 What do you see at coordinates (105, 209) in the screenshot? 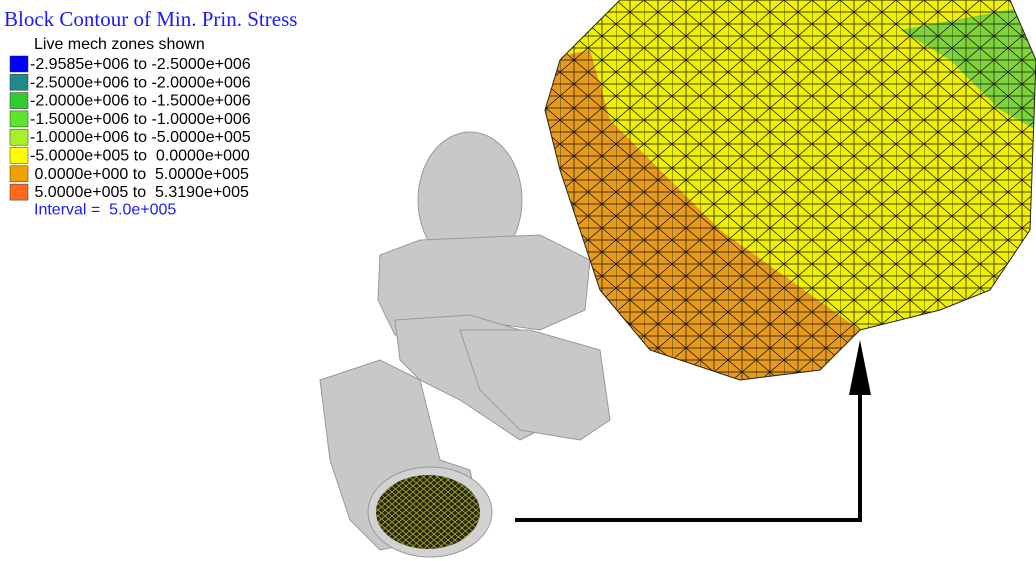
I see `interval: Interval = 5.0e+005` at bounding box center [105, 209].